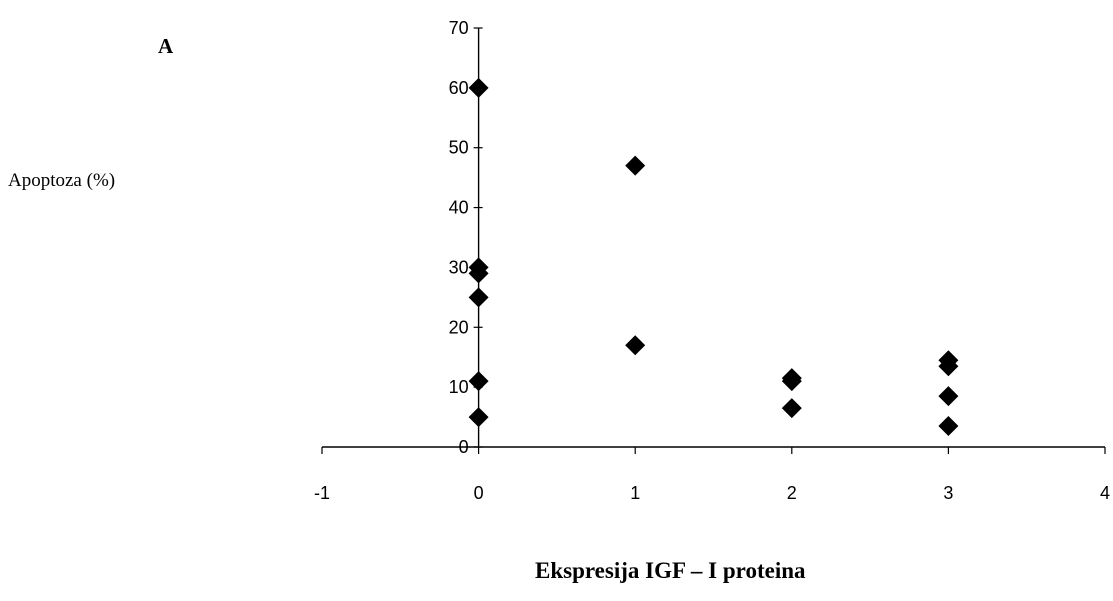 The image size is (1113, 601). I want to click on y-tick-label: 0, so click(464, 447).